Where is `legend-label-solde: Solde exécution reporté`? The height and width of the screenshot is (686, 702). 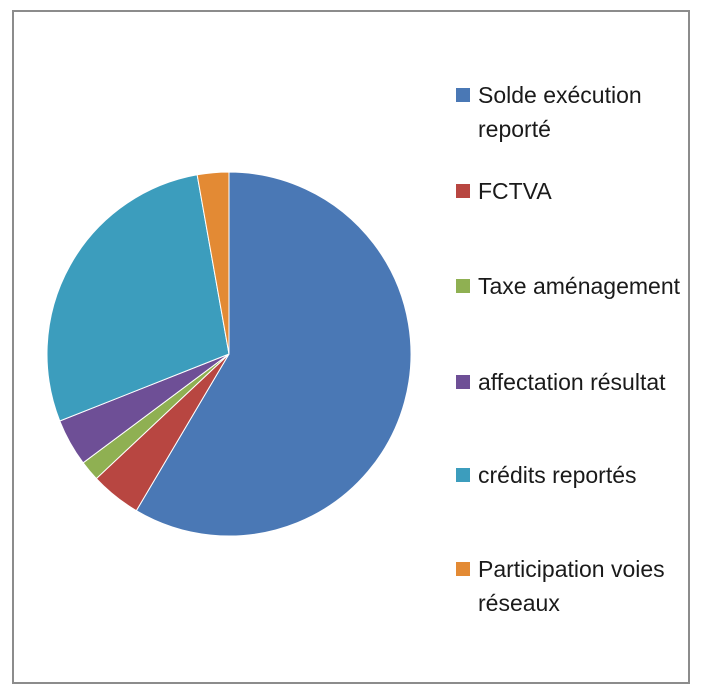 legend-label-solde: Solde exécution reporté is located at coordinates (560, 112).